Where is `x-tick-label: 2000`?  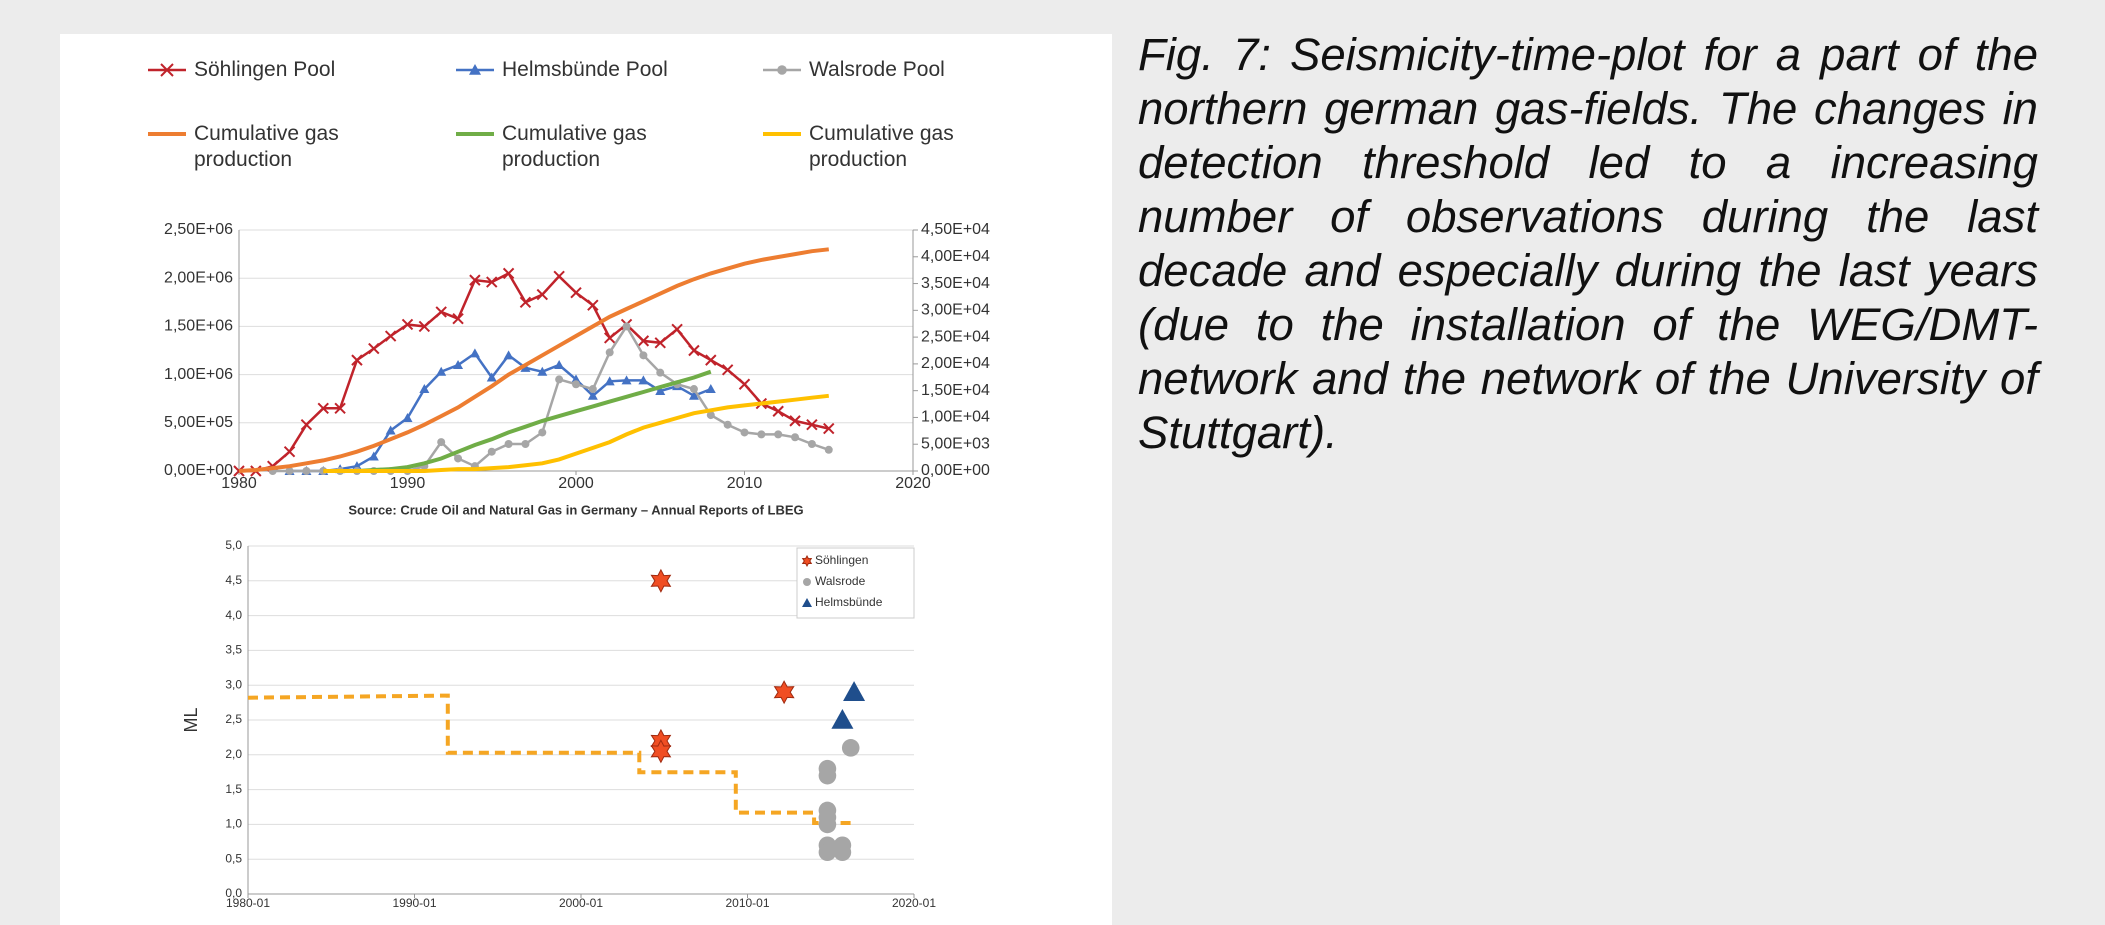 x-tick-label: 2000 is located at coordinates (576, 483).